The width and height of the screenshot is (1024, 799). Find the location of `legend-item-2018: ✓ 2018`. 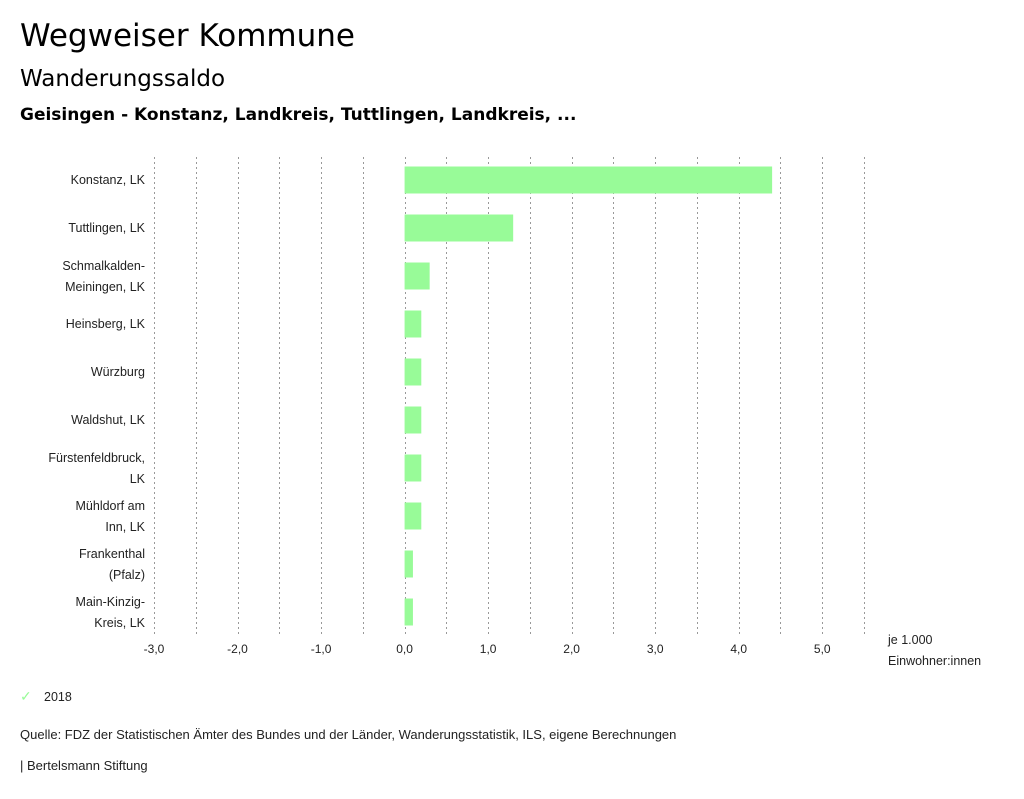

legend-item-2018: ✓ 2018 is located at coordinates (46, 696).